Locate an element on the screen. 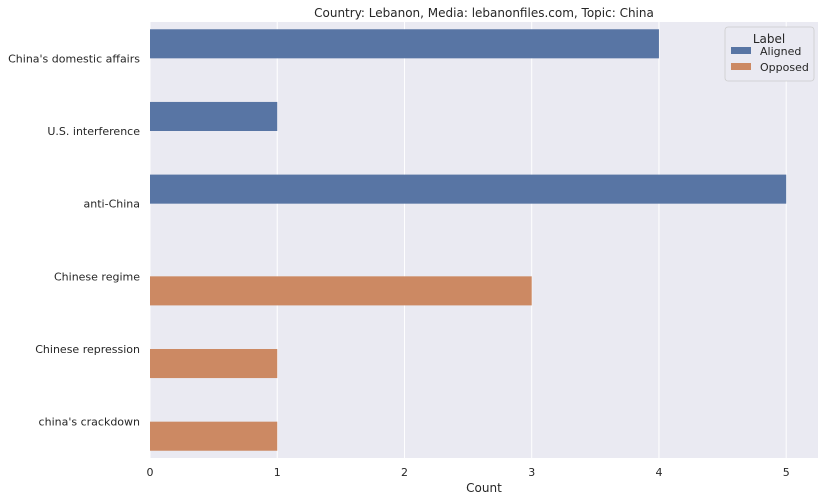 The height and width of the screenshot is (501, 826). x-axis-label: Count is located at coordinates (484, 488).